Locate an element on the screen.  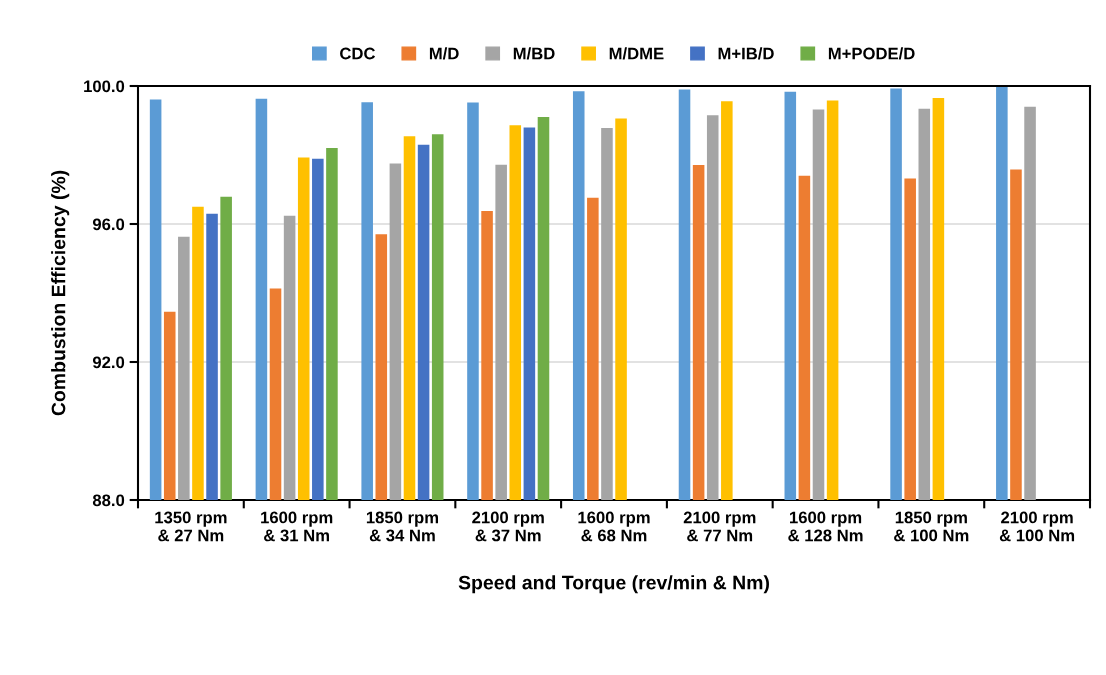
legend-label: M/BD is located at coordinates (534, 53).